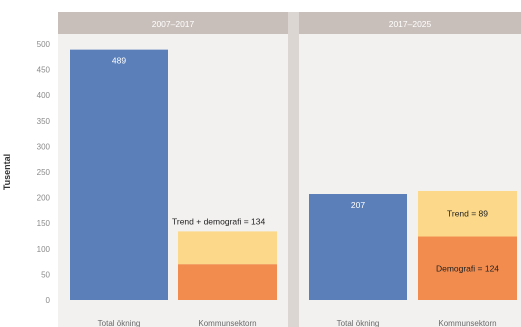 This screenshot has height=327, width=521. Describe the element at coordinates (44, 121) in the screenshot. I see `y-tick-label: 350` at that location.